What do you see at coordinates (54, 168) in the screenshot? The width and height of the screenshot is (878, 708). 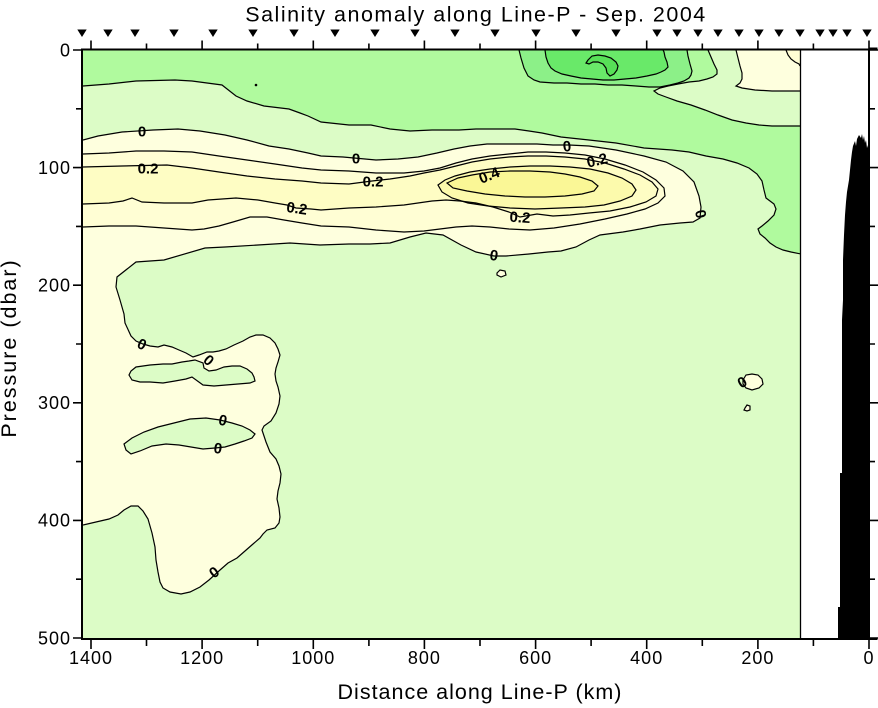 I see `svg-text: 100` at bounding box center [54, 168].